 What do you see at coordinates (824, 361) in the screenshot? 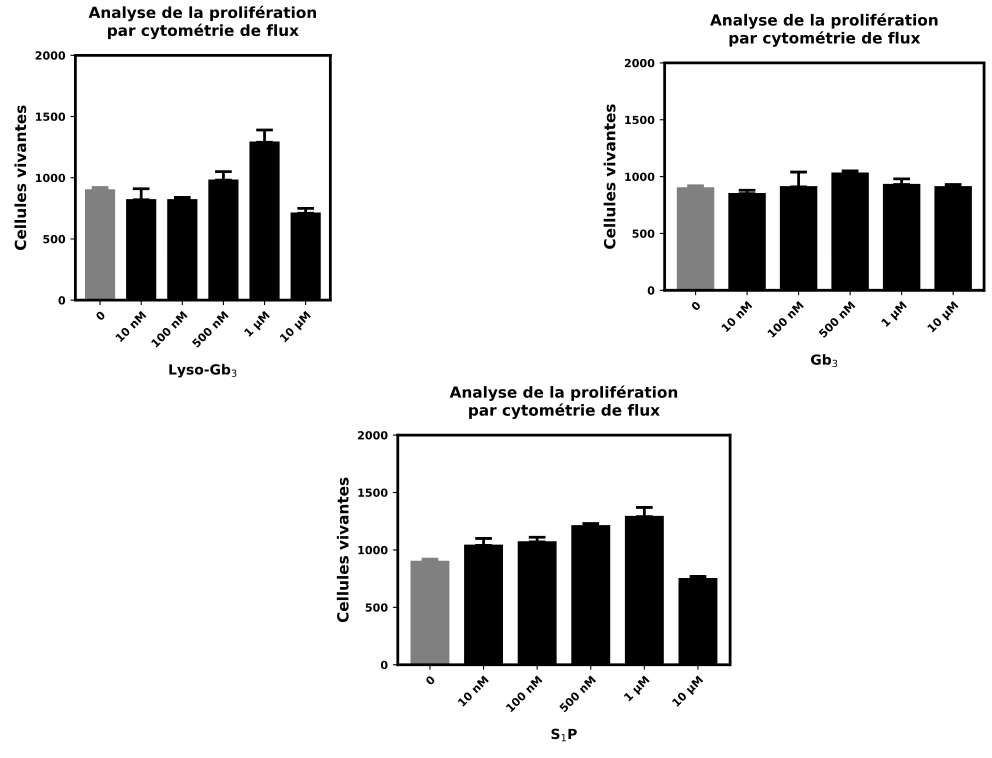
I see `x-axis-title: Gb$_{3}$` at bounding box center [824, 361].